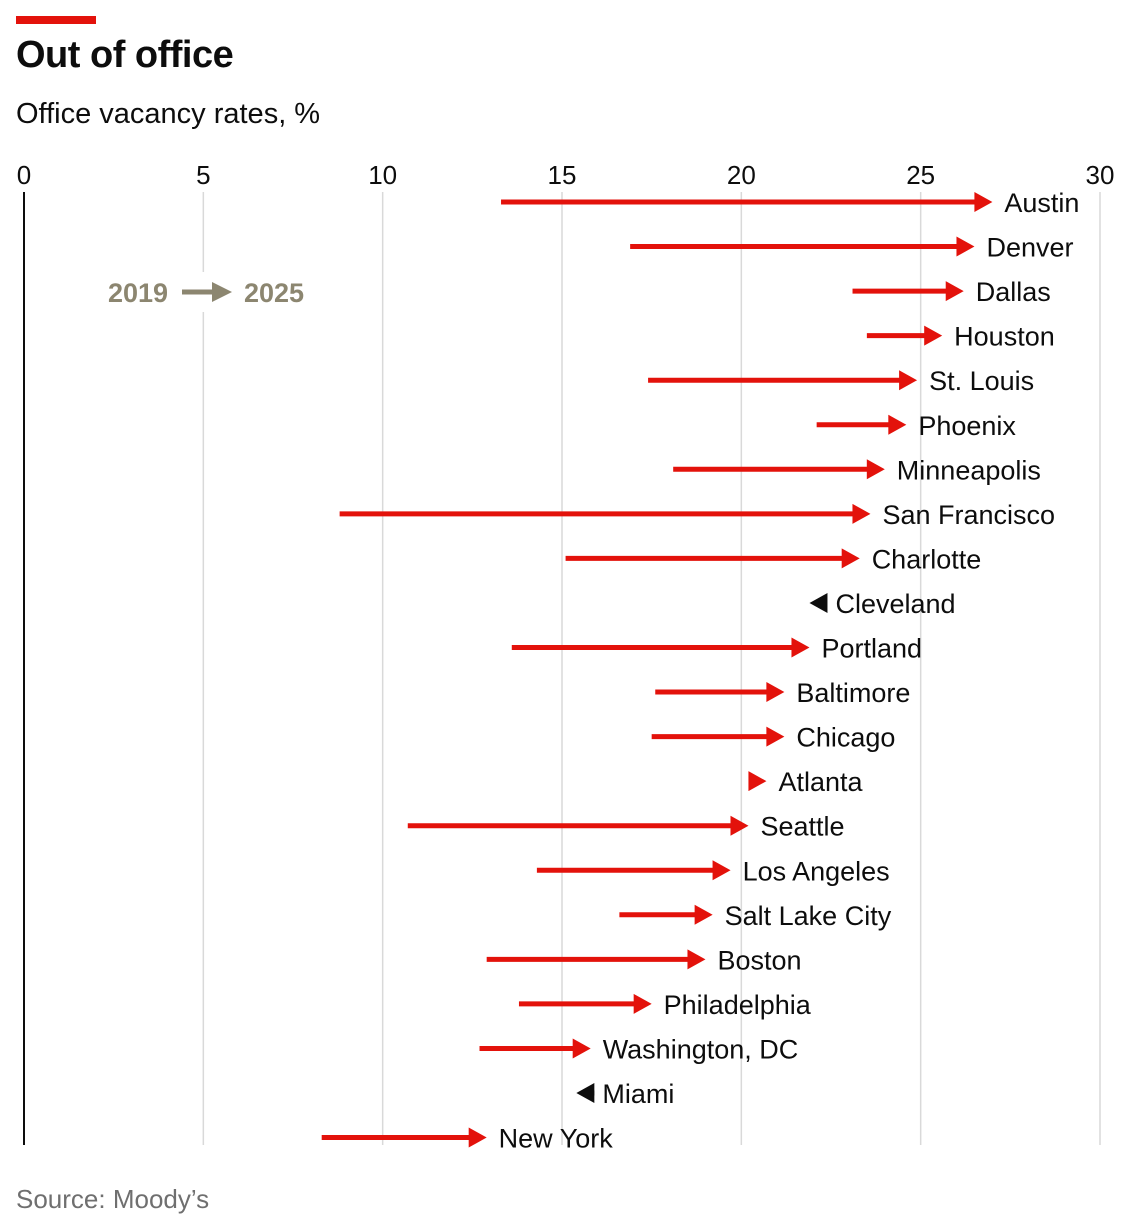 This screenshot has width=1146, height=1228. I want to click on city-label-san-francisco: San Francisco, so click(968, 515).